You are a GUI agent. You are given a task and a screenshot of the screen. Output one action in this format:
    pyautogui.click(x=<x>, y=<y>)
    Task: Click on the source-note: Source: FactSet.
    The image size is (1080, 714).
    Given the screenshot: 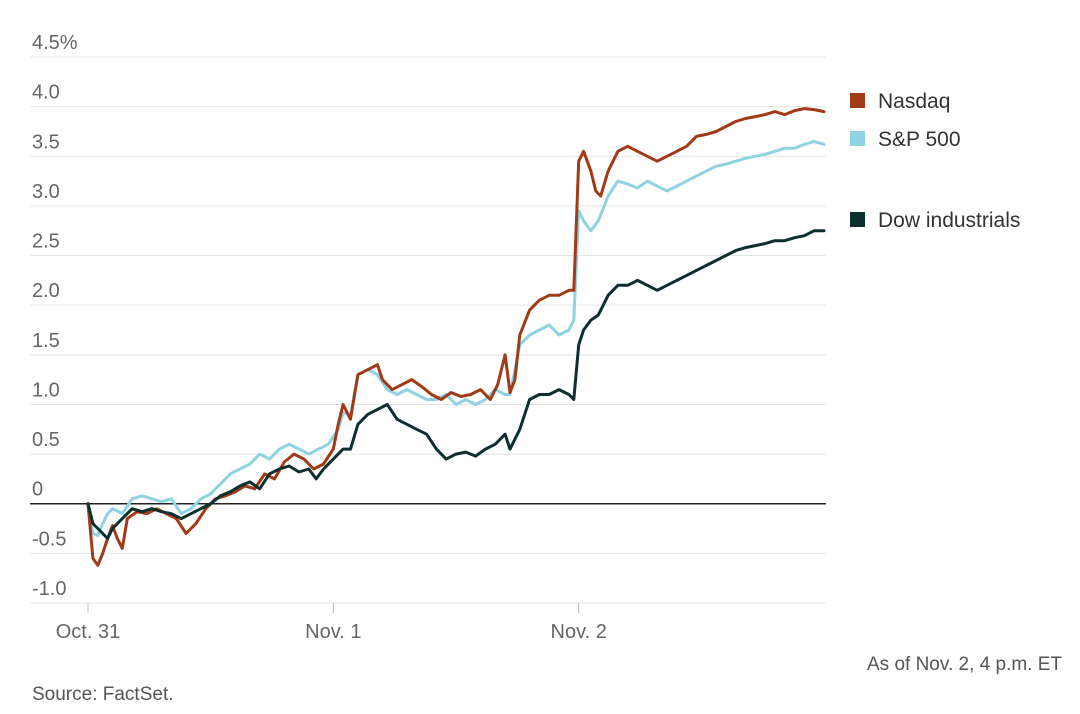 What is the action you would take?
    pyautogui.click(x=103, y=694)
    